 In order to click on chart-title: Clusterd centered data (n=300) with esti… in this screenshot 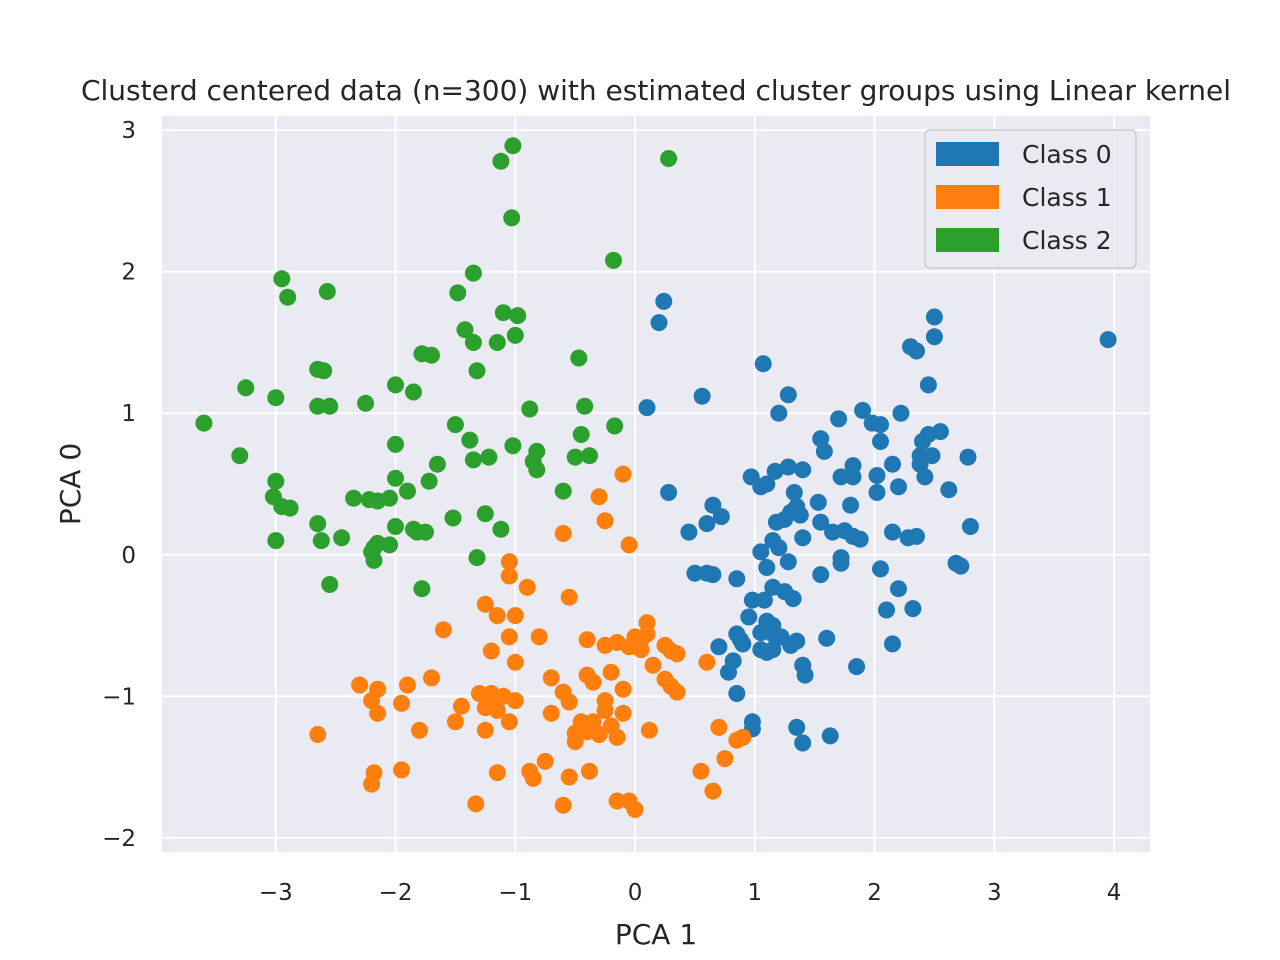, I will do `click(656, 90)`.